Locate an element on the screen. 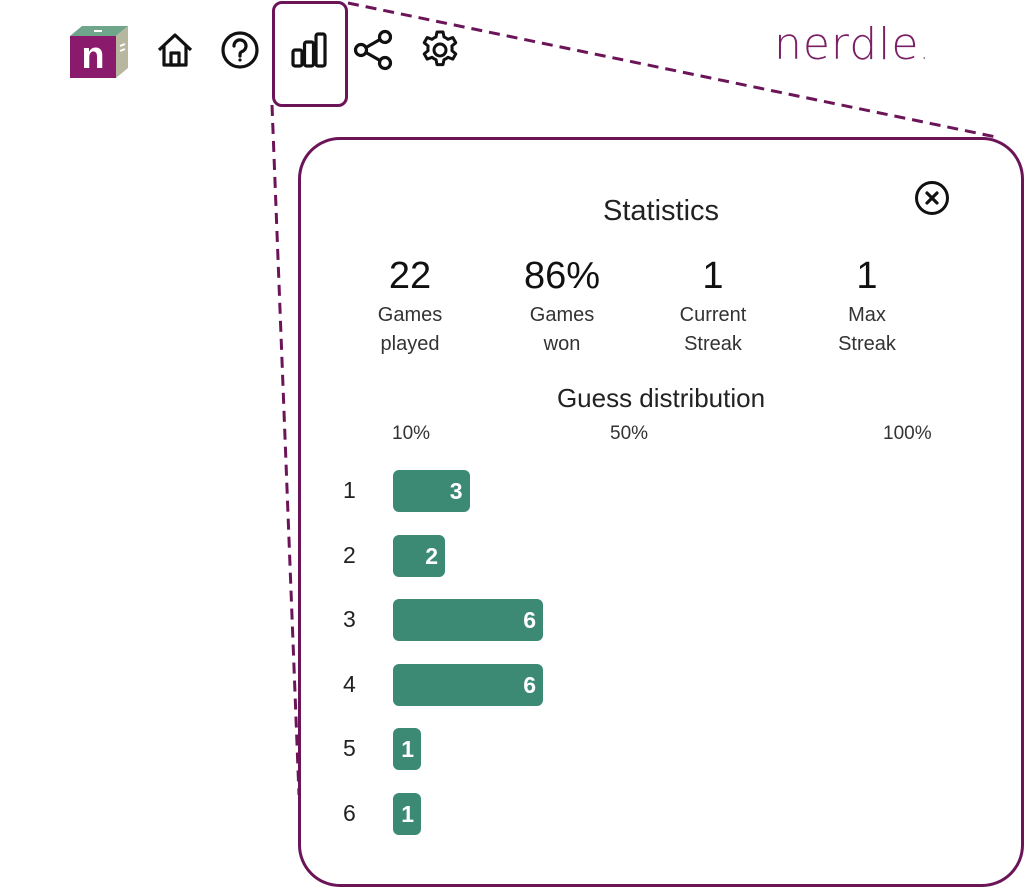 The image size is (1024, 889). stat-current-streak: 1 Current Streak is located at coordinates (713, 306).